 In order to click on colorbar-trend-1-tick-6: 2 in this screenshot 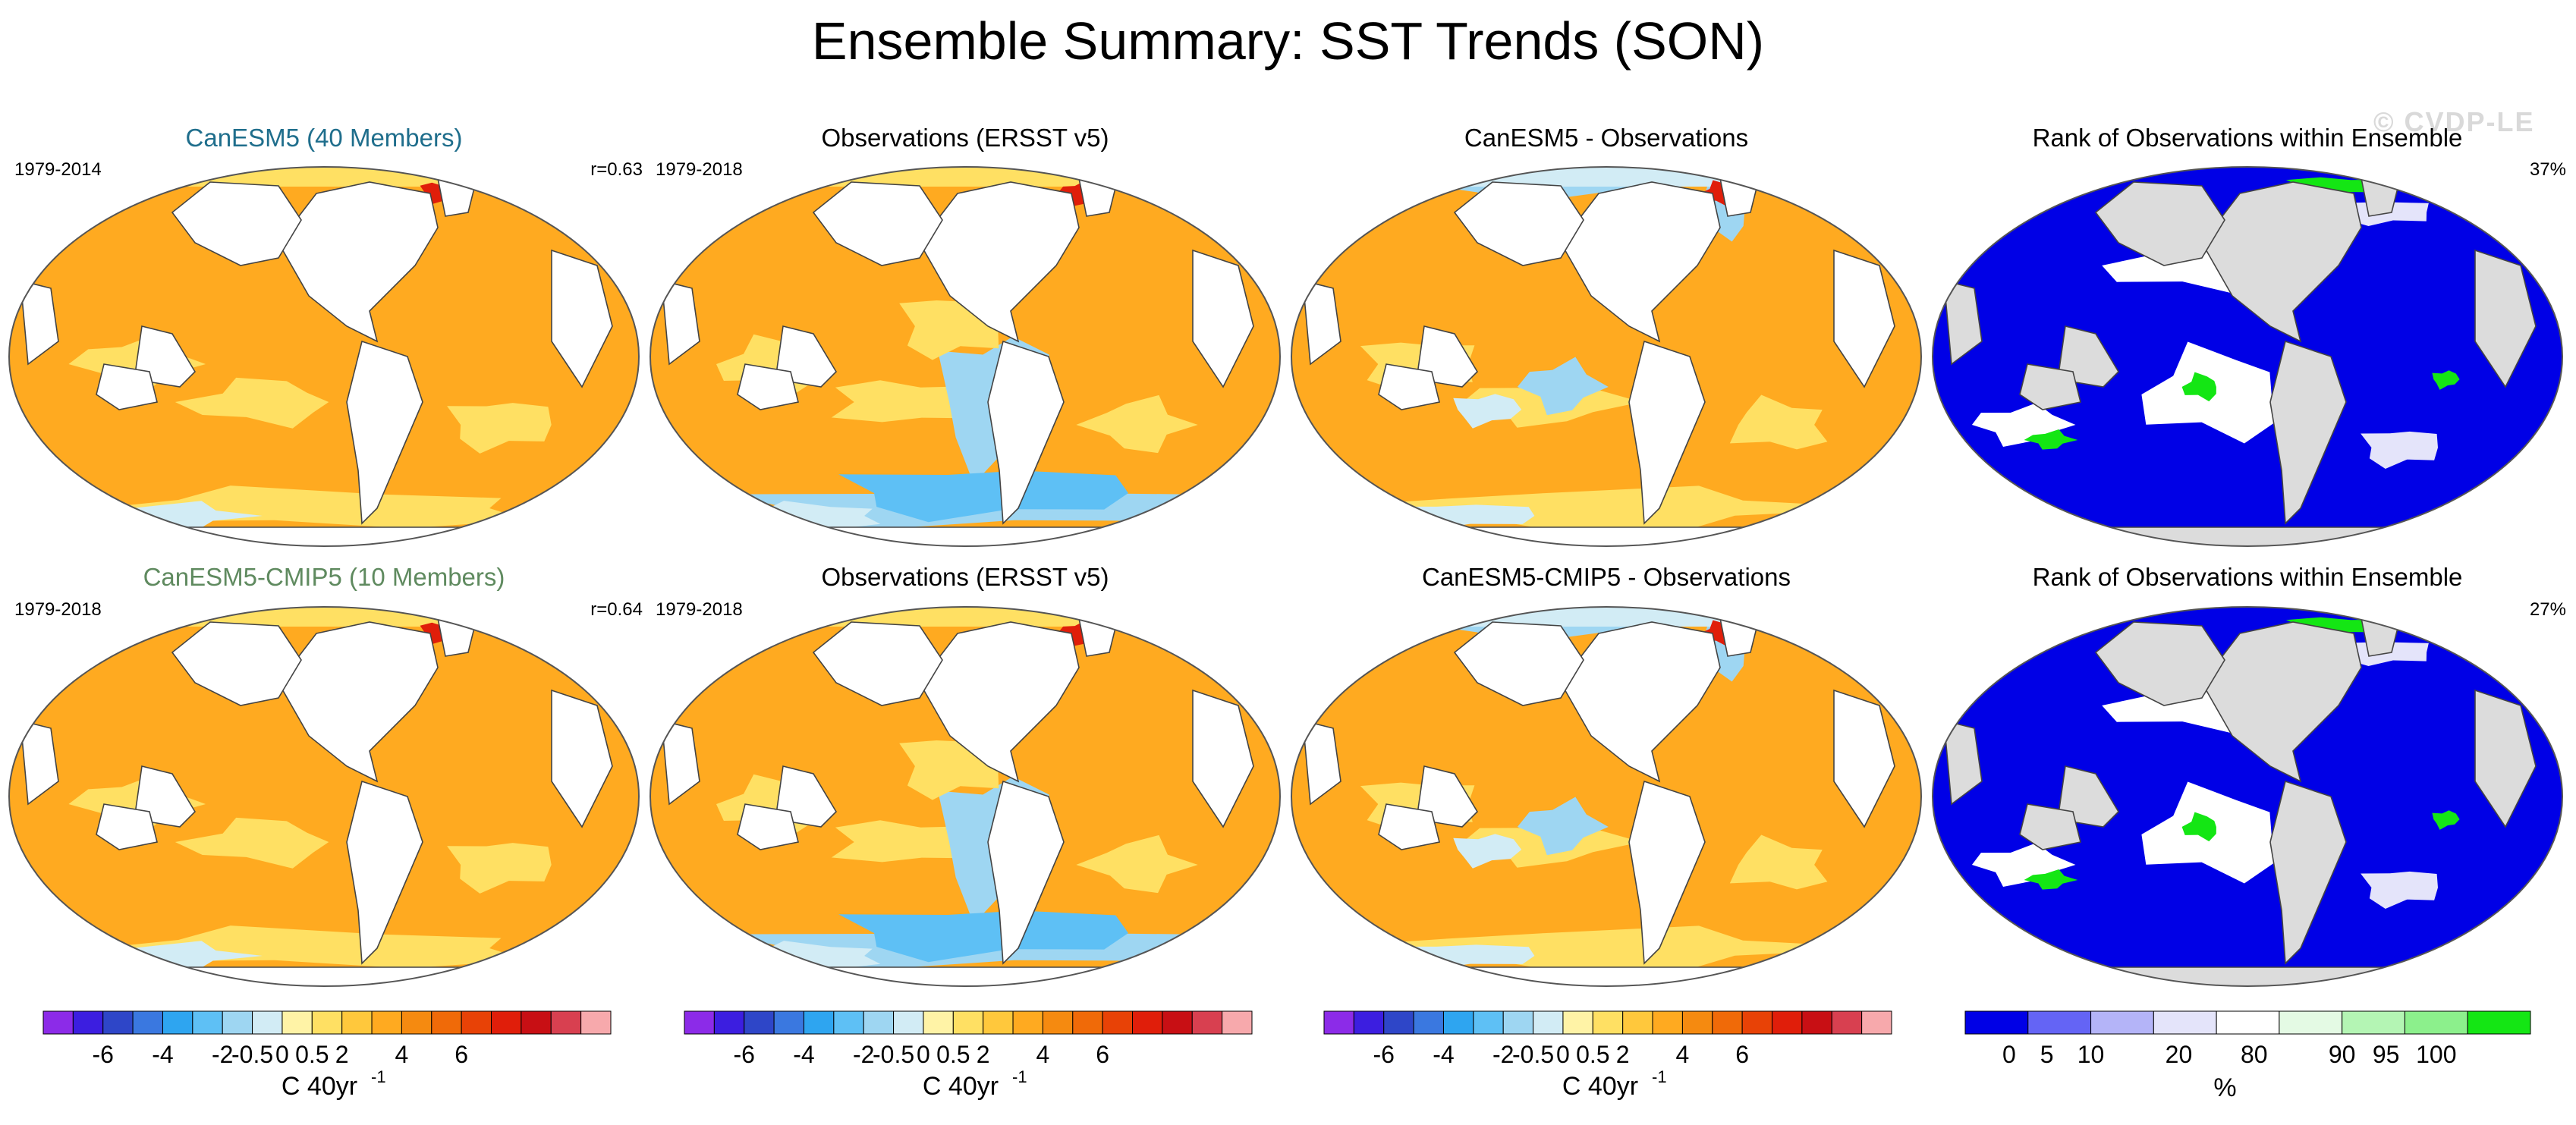, I will do `click(342, 1054)`.